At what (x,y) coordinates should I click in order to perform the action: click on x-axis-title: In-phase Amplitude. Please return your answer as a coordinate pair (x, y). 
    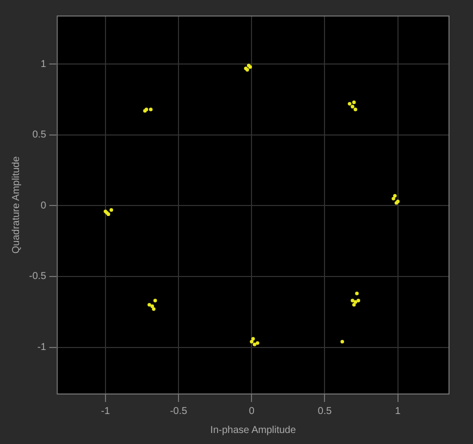
    Looking at the image, I should click on (253, 430).